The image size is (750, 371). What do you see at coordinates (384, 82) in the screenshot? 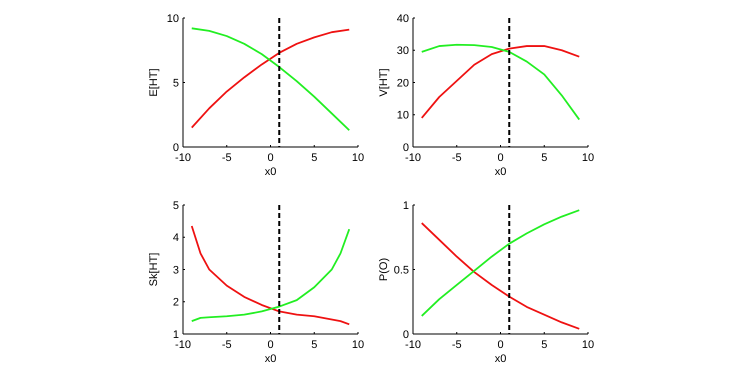
I see `y-axis-title: V[HT]` at bounding box center [384, 82].